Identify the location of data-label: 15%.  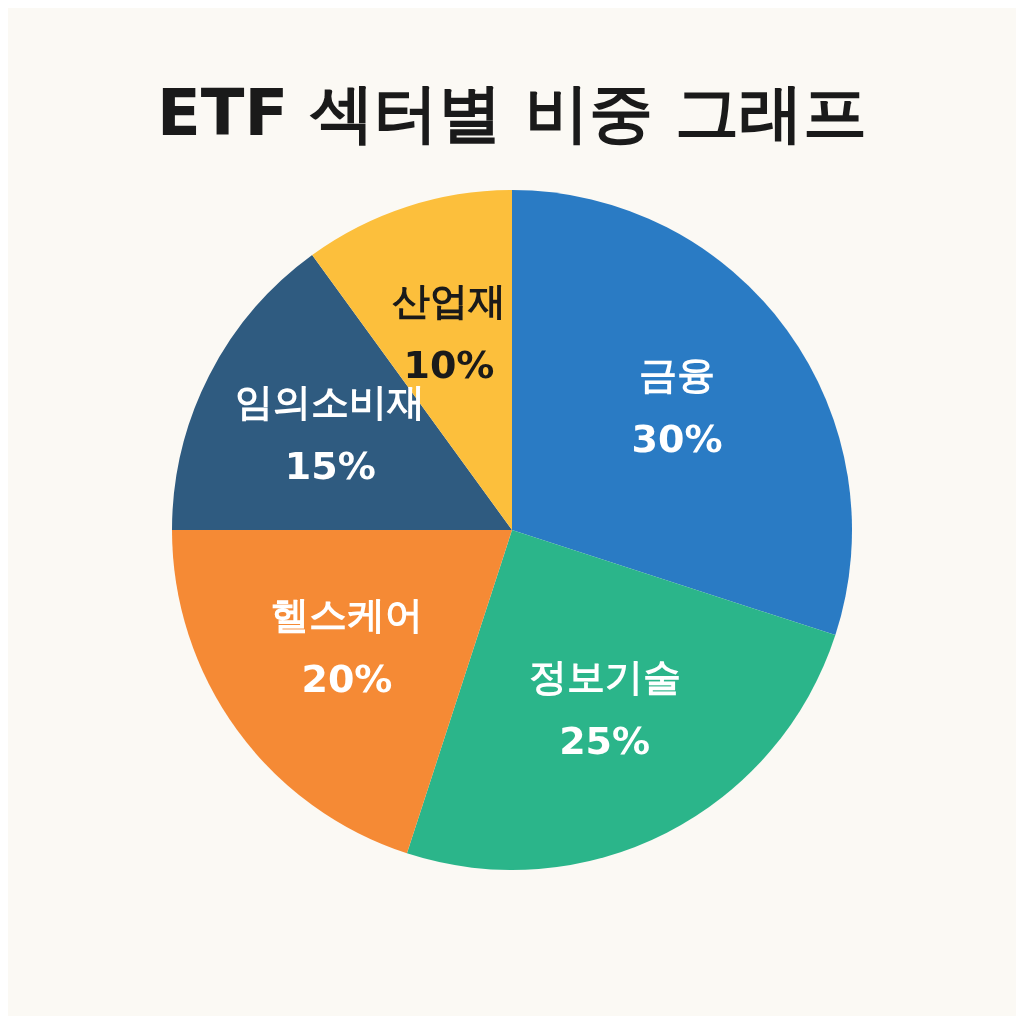
(330, 466).